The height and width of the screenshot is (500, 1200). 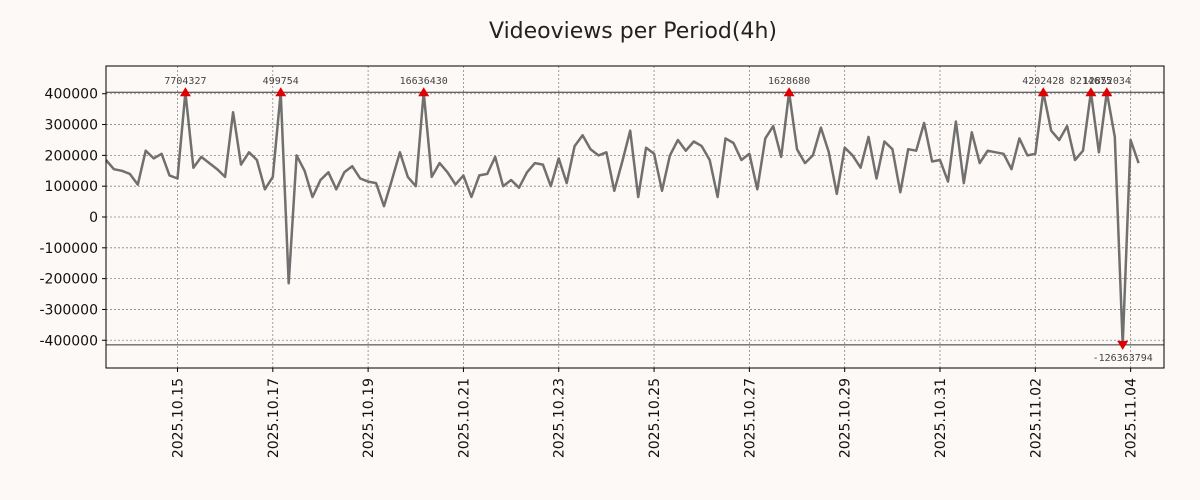 I want to click on trough-label: -126363794, so click(x=1123, y=358).